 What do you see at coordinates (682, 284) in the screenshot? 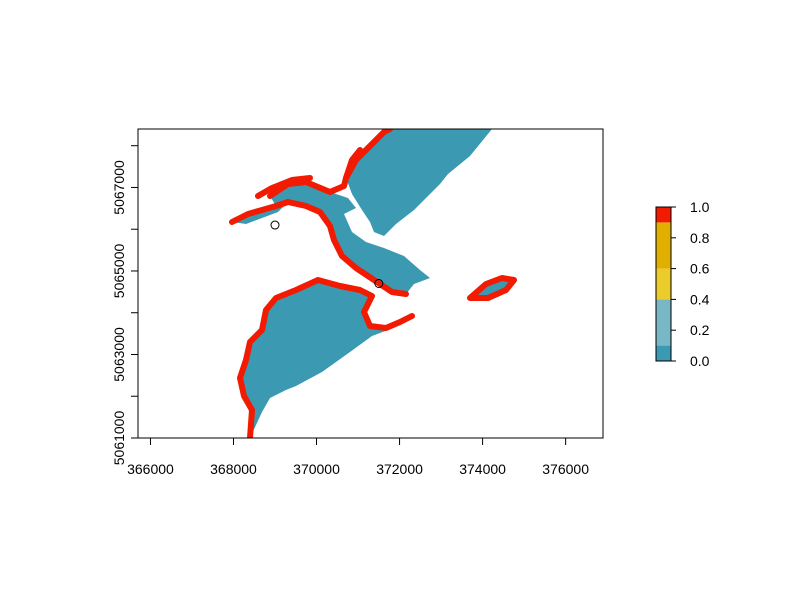
I see `color-legend: 0.0 0.2 0.4 0.6 0.8 1.0` at bounding box center [682, 284].